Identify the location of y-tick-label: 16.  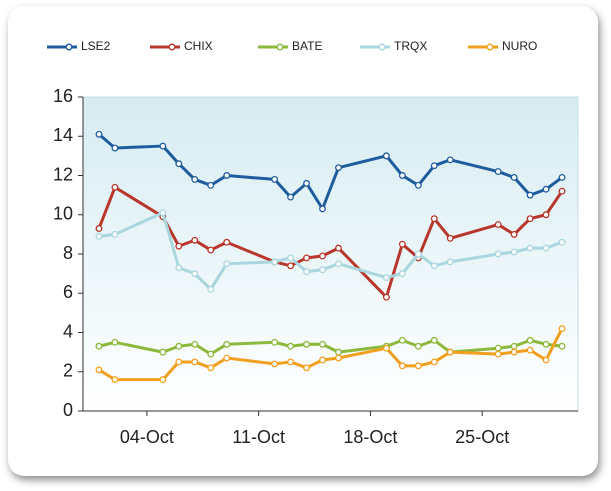
(63, 96).